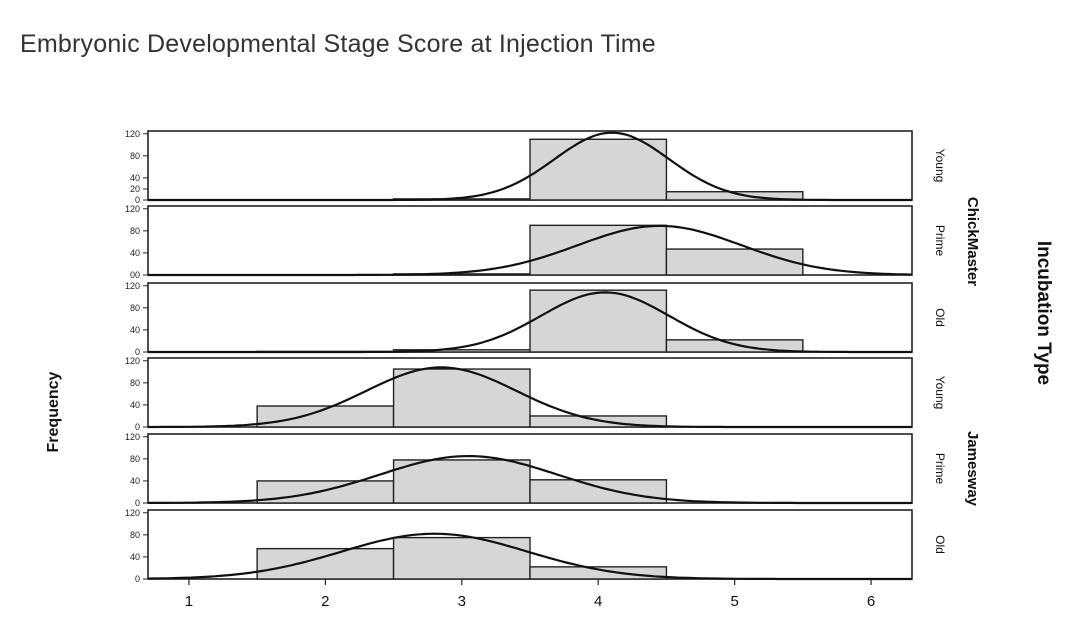  I want to click on panel-jamesway-old: 0 40 80 120 Old, so click(536, 546).